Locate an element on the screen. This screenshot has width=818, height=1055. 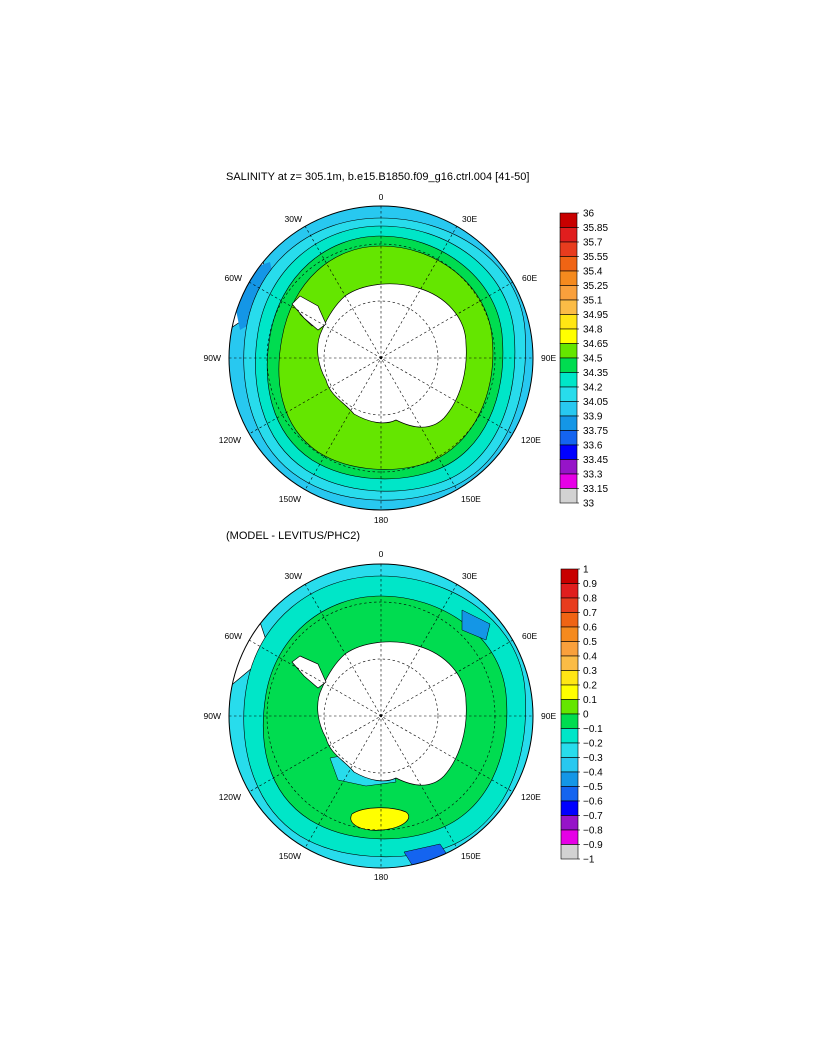
lon-label-90w: 90W is located at coordinates (212, 716).